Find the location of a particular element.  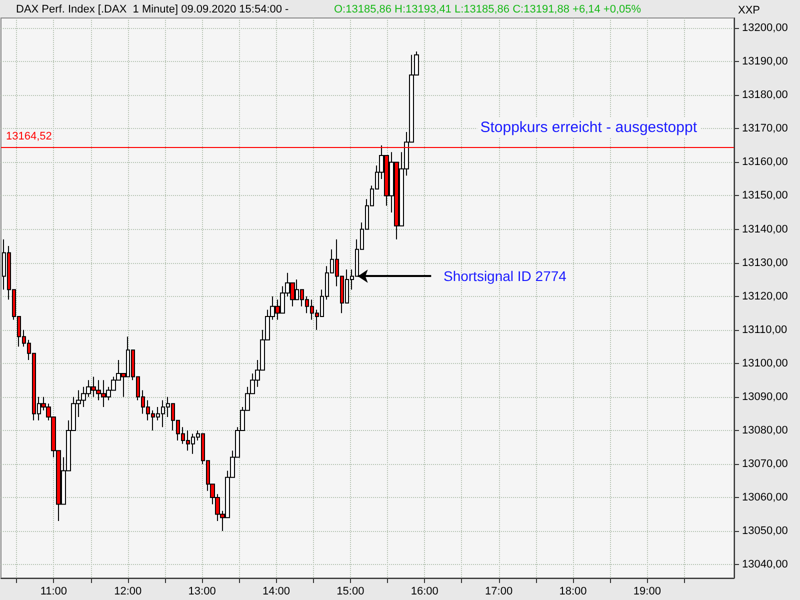

x-tick-label: 17:00 is located at coordinates (499, 592).